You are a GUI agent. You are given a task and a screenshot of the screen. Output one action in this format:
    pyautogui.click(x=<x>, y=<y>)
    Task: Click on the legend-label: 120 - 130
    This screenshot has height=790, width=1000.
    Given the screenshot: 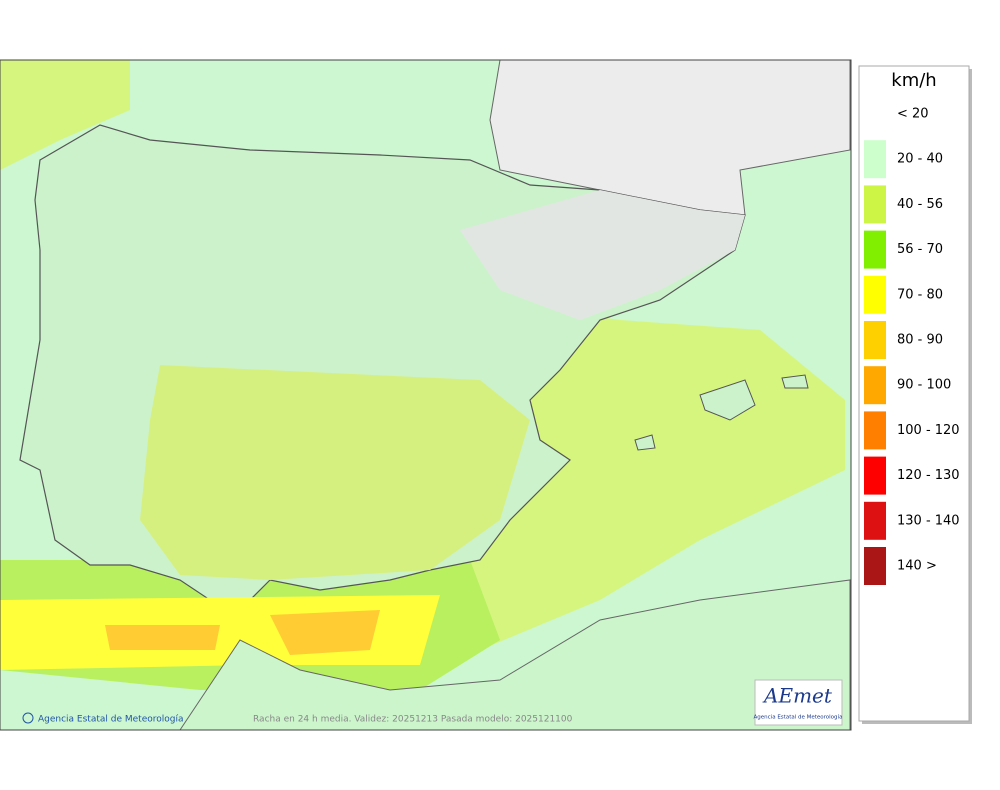 What is the action you would take?
    pyautogui.click(x=928, y=475)
    